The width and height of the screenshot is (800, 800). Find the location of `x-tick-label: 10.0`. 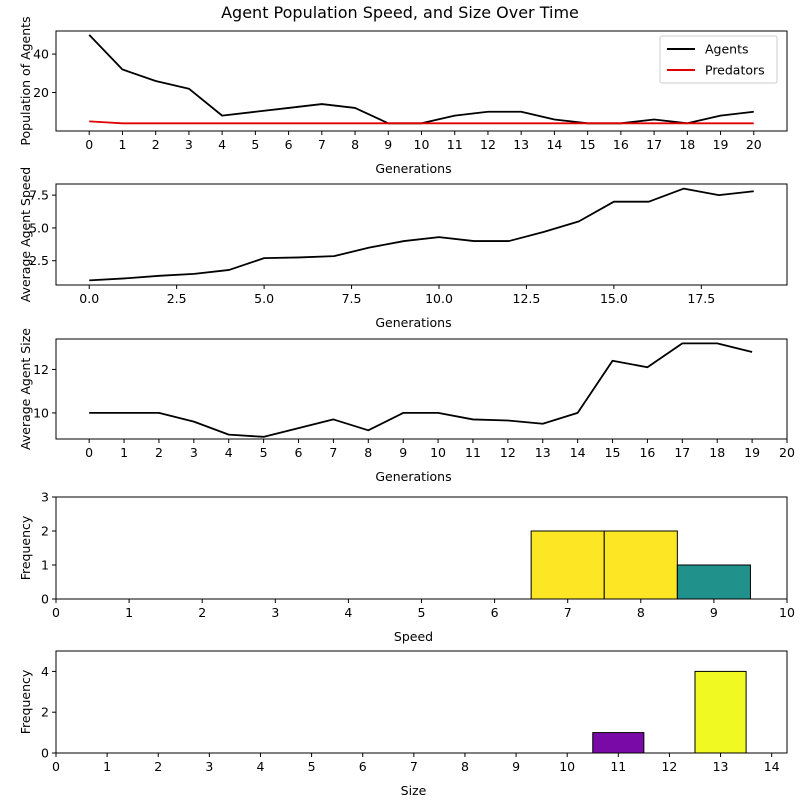

x-tick-label: 10.0 is located at coordinates (439, 298).